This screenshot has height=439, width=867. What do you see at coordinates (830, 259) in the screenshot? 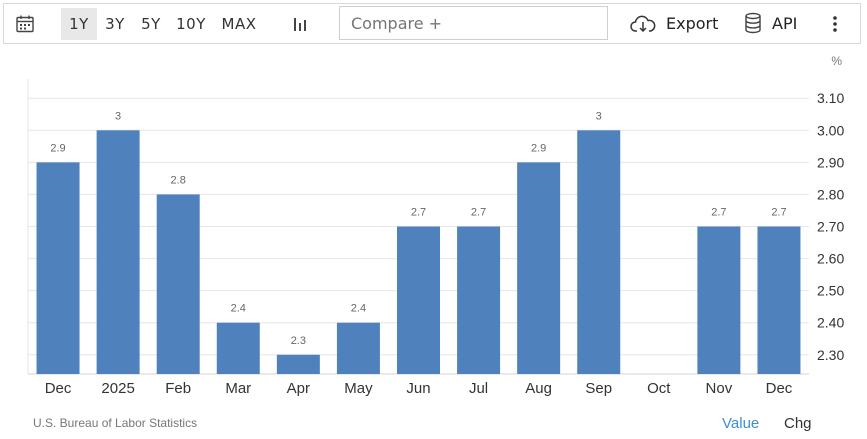
I see `y-tick-label: 2.60` at bounding box center [830, 259].